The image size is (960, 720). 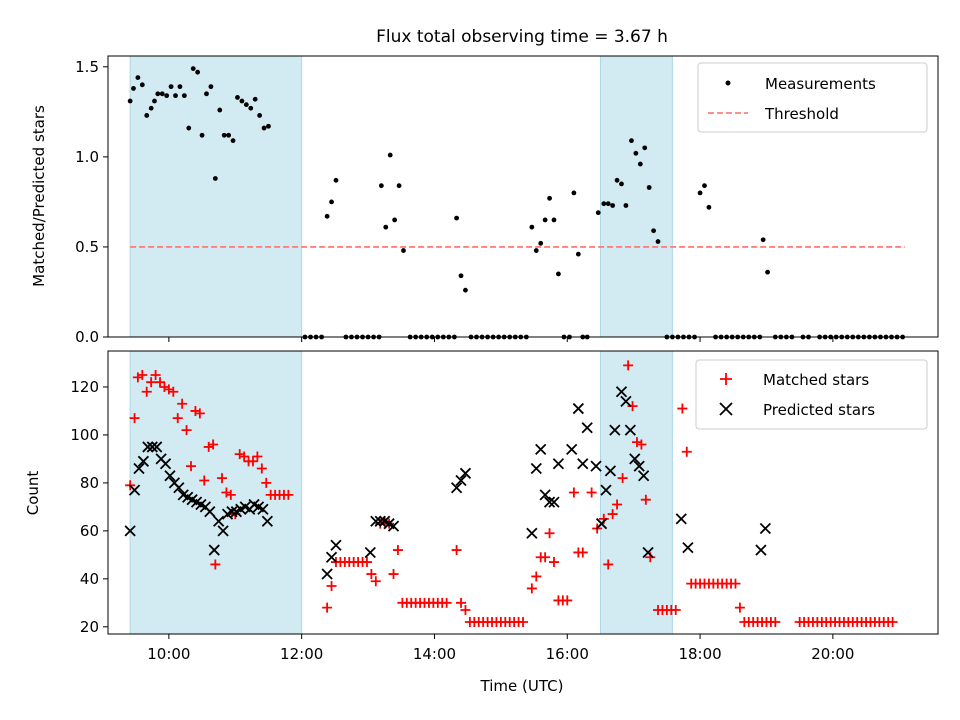 I want to click on legend-predicted-marker, so click(x=726, y=409).